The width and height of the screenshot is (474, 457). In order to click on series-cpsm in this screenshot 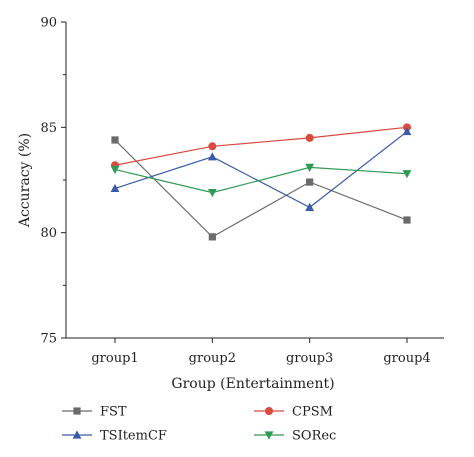, I will do `click(261, 146)`.